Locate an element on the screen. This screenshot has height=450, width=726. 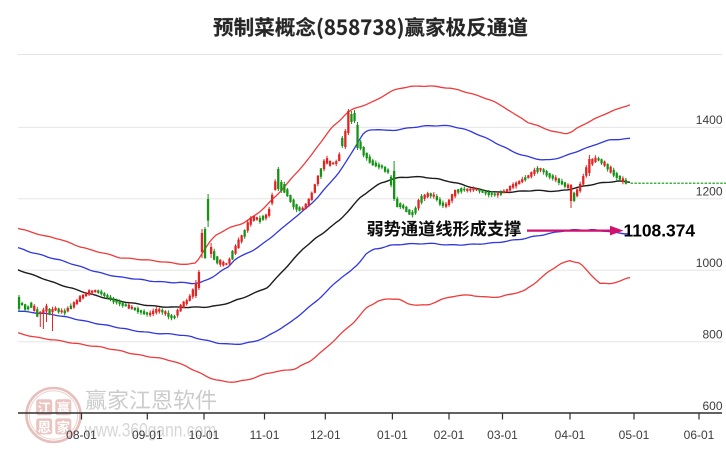
svg-text: 03-01 is located at coordinates (502, 435).